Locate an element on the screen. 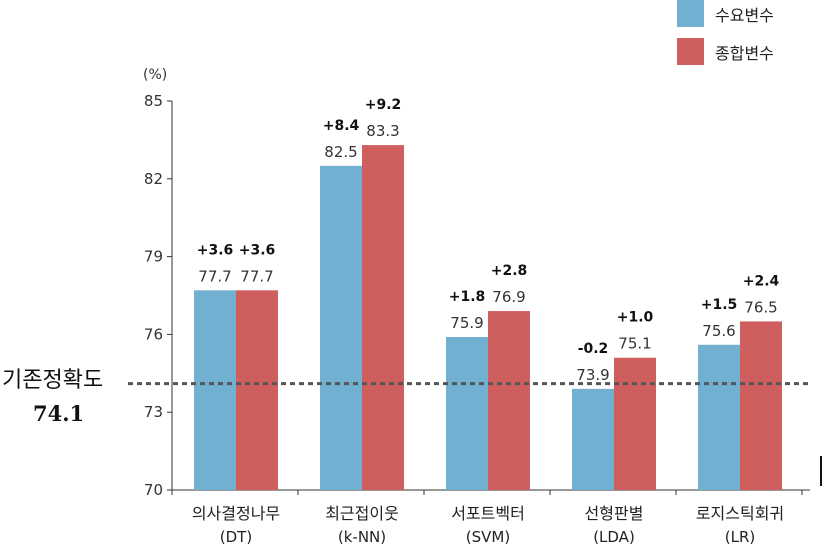 This screenshot has width=827, height=549. diff-label: +9.2 is located at coordinates (383, 105).